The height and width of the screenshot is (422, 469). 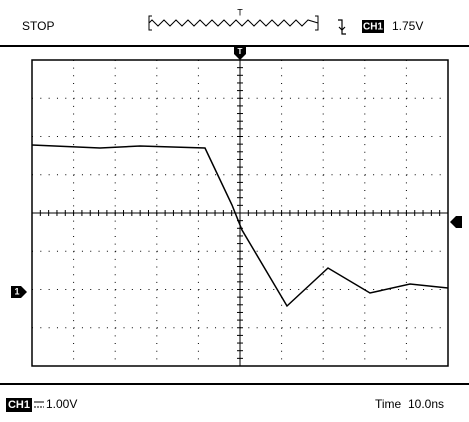 I want to click on channel: CH1, so click(x=373, y=27).